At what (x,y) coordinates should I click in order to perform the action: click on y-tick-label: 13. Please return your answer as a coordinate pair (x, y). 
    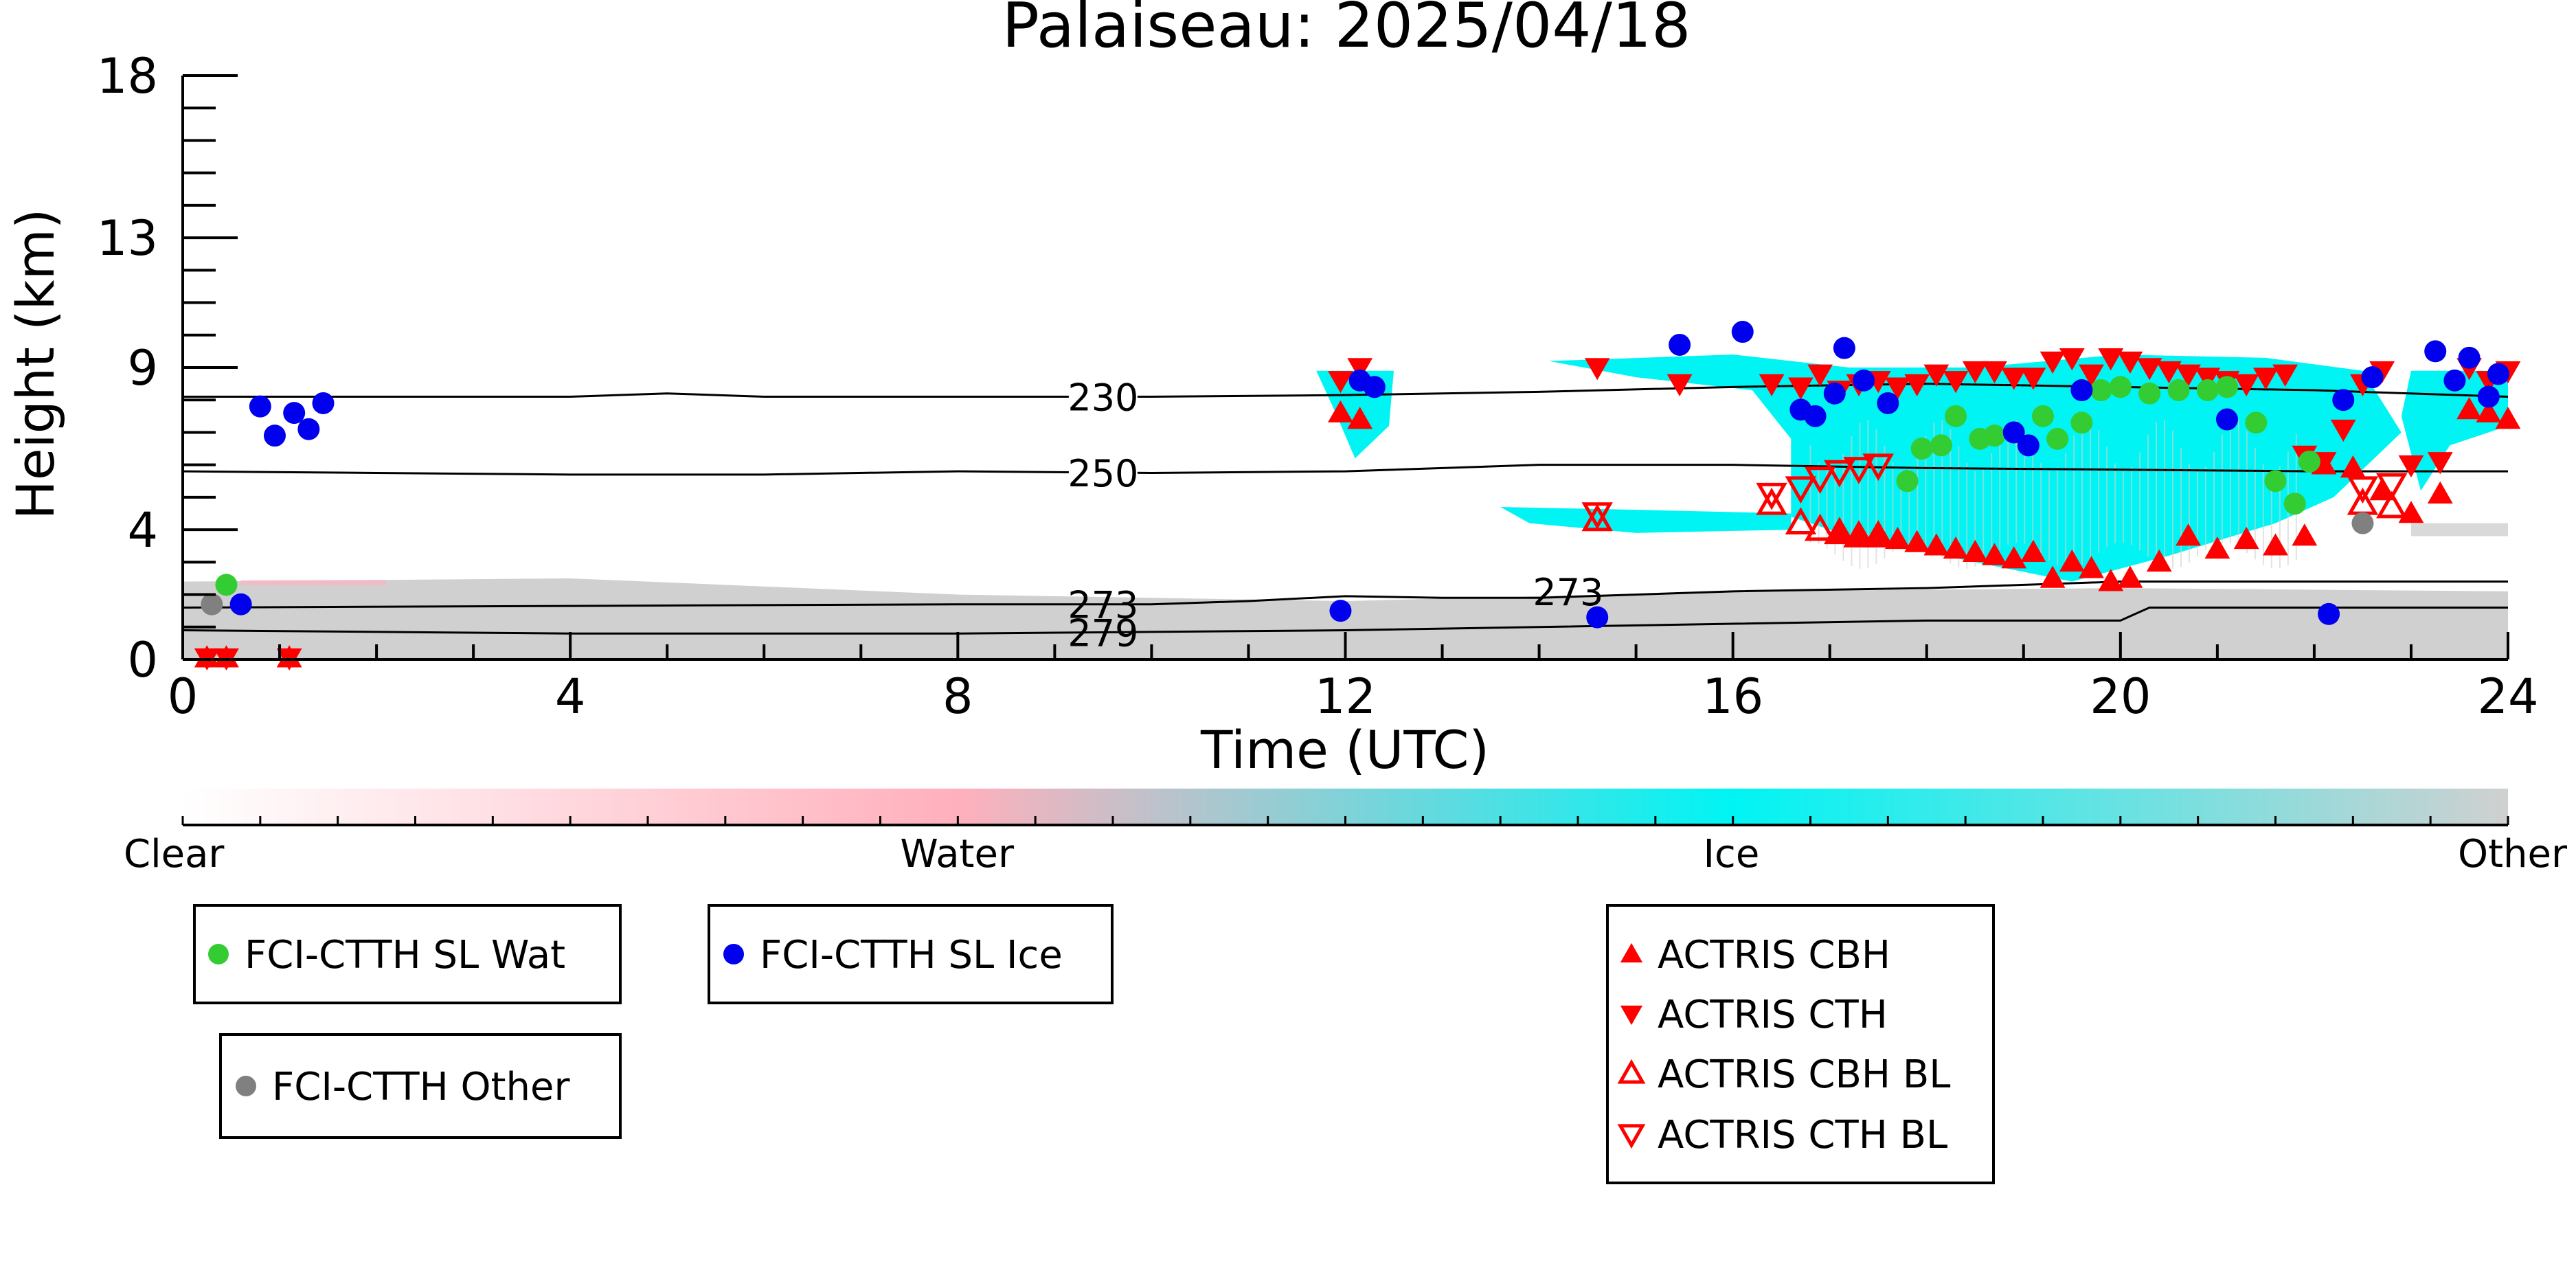
    Looking at the image, I should click on (127, 238).